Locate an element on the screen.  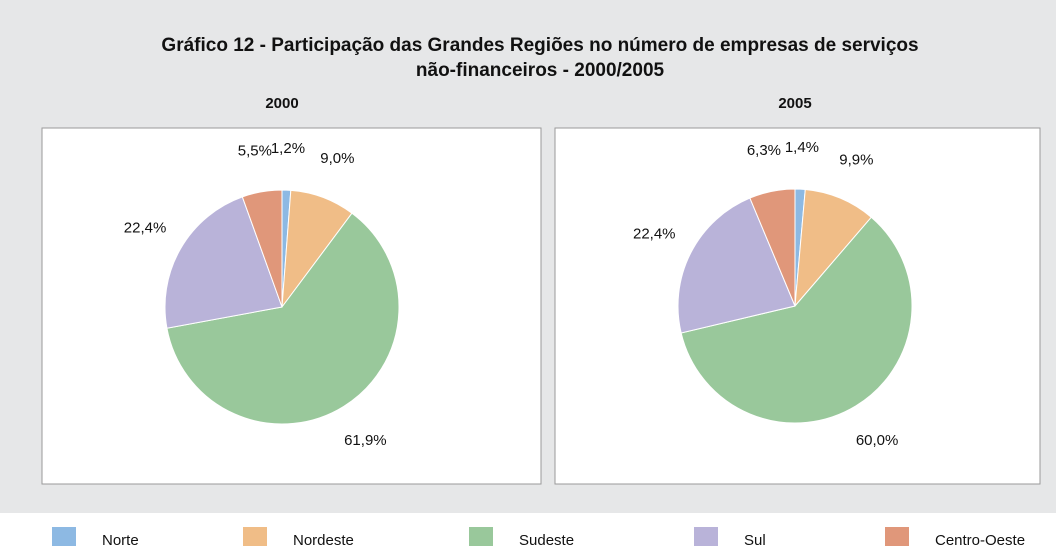
data-label: 60,0% is located at coordinates (877, 440).